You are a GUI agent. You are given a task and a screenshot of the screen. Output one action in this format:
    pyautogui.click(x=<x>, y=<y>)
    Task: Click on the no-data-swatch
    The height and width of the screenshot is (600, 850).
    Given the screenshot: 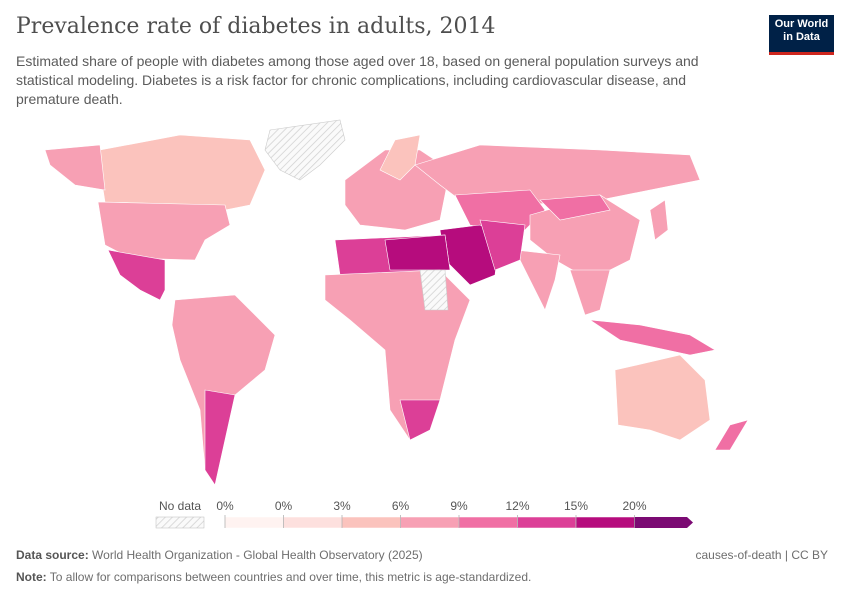 What is the action you would take?
    pyautogui.click(x=180, y=522)
    